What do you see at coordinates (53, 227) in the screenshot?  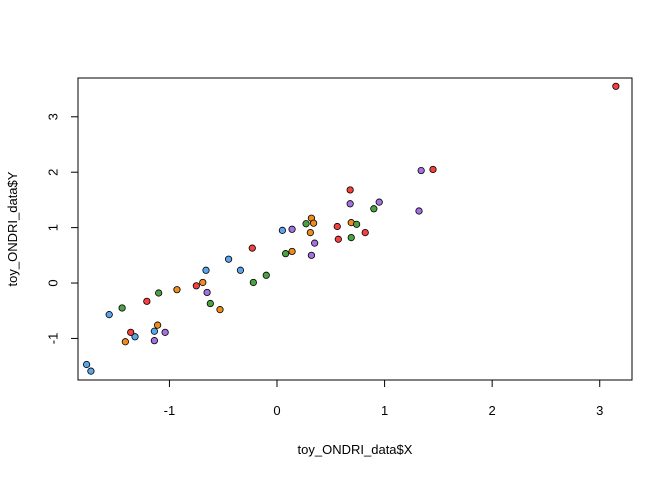 I see `y-tick-label: 1` at bounding box center [53, 227].